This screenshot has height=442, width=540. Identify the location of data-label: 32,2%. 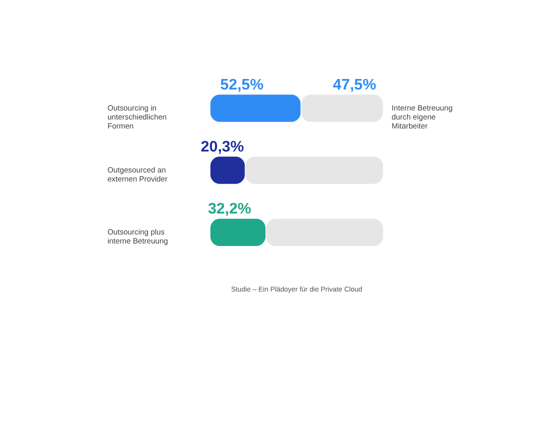
(230, 209).